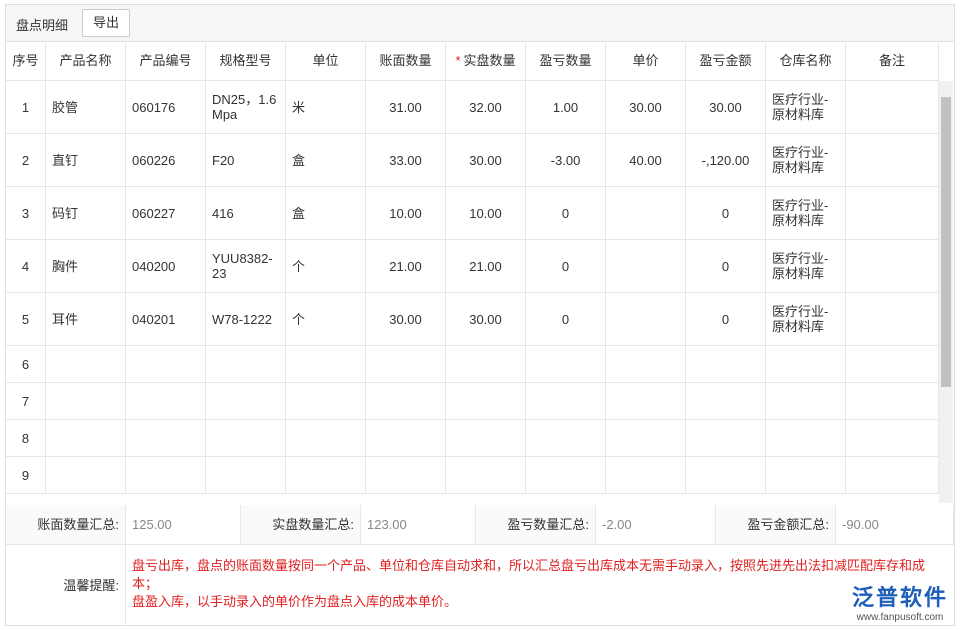  Describe the element at coordinates (406, 107) in the screenshot. I see `table-cell: 31.00` at that location.